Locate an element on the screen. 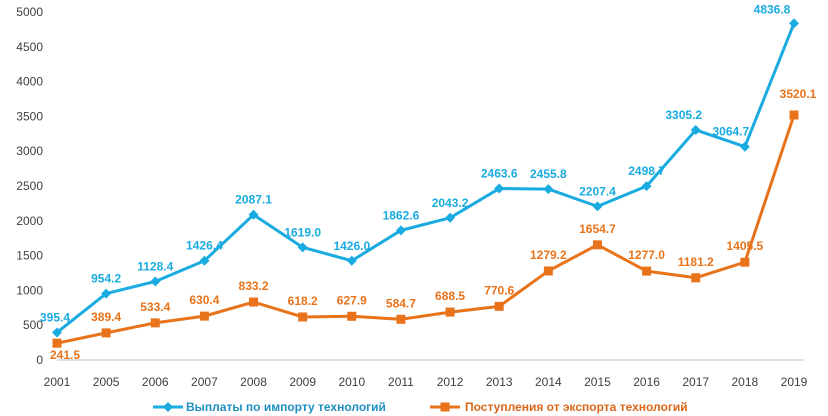 The height and width of the screenshot is (416, 828). data-label: 1277.0 is located at coordinates (646, 255).